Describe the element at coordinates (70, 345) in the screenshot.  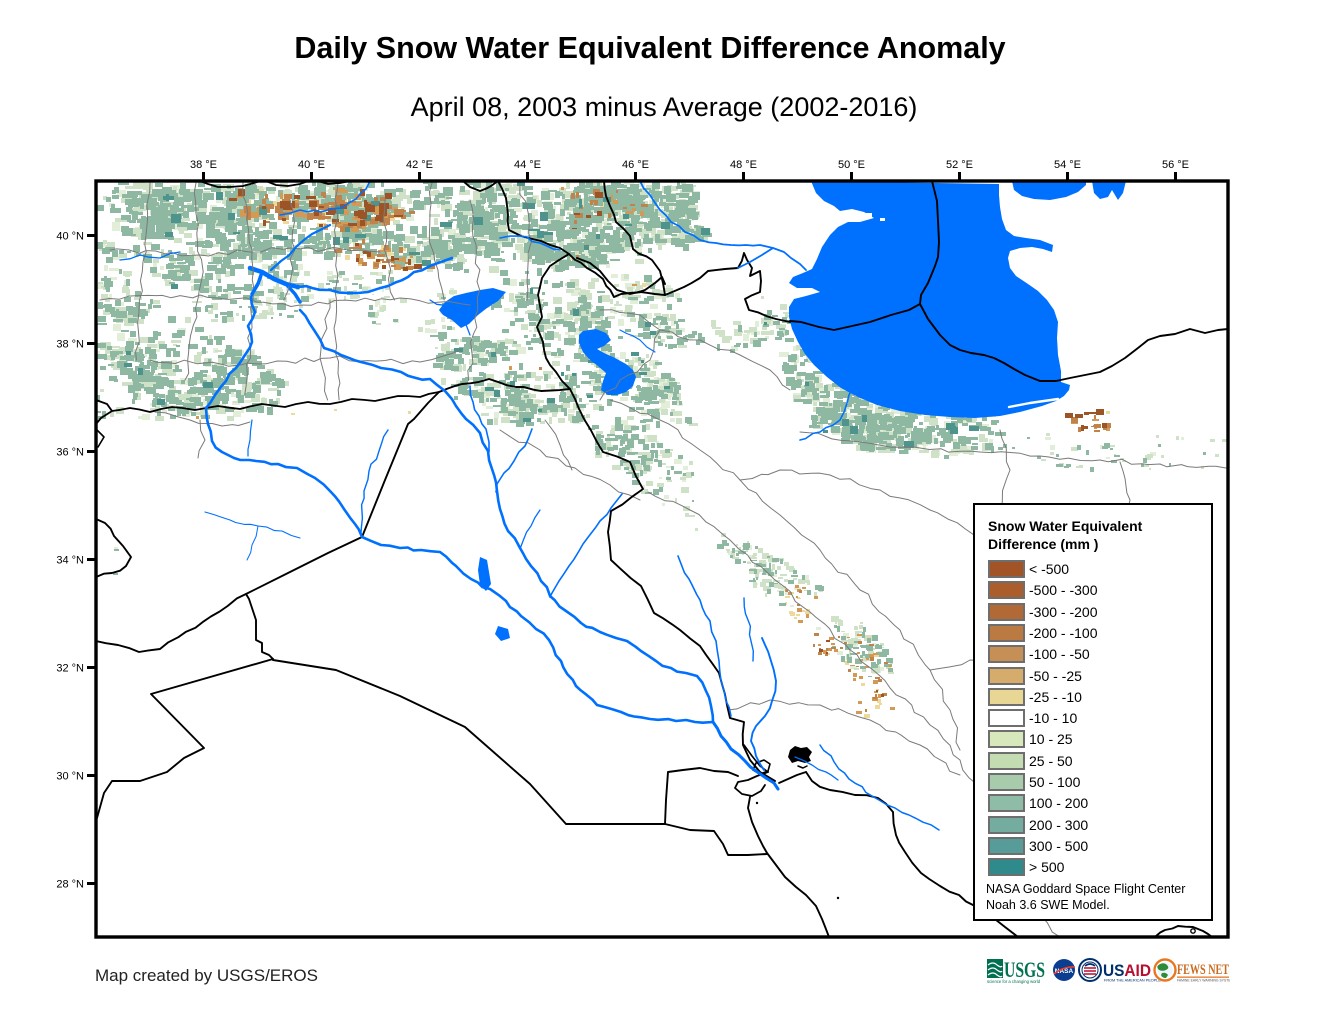
I see `svg-text: 38 °N` at that location.